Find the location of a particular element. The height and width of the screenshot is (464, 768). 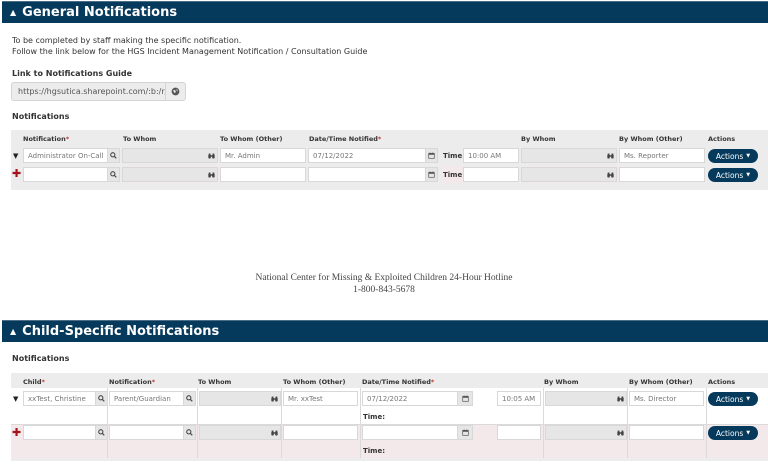

section-title: Child-Specific Notifications is located at coordinates (121, 331).